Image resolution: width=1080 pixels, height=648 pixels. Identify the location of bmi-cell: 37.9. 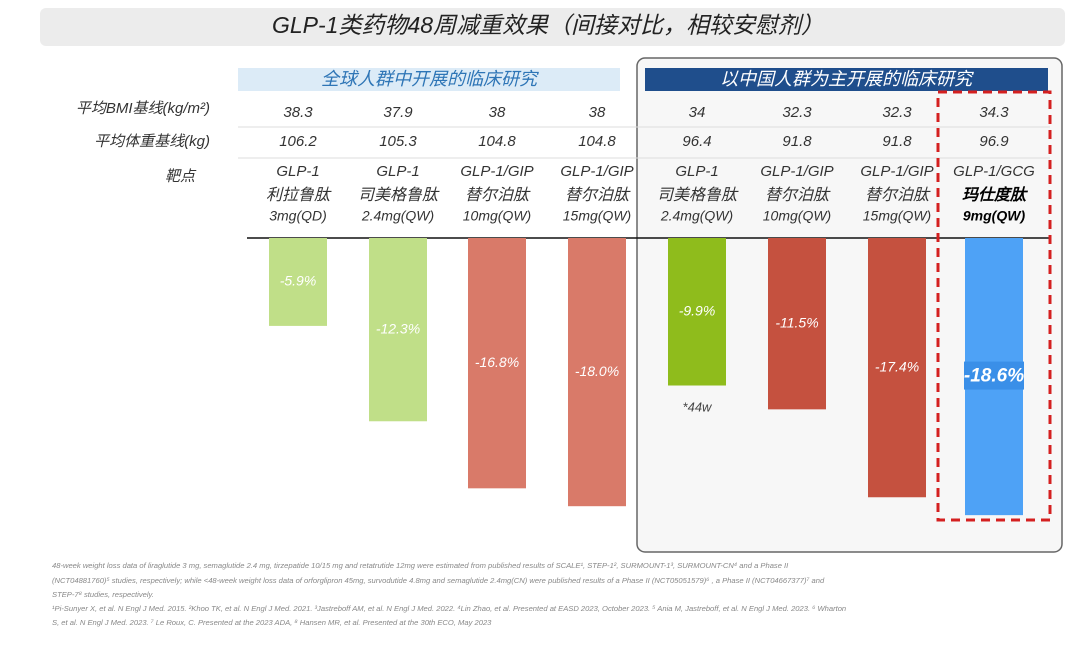
(398, 112).